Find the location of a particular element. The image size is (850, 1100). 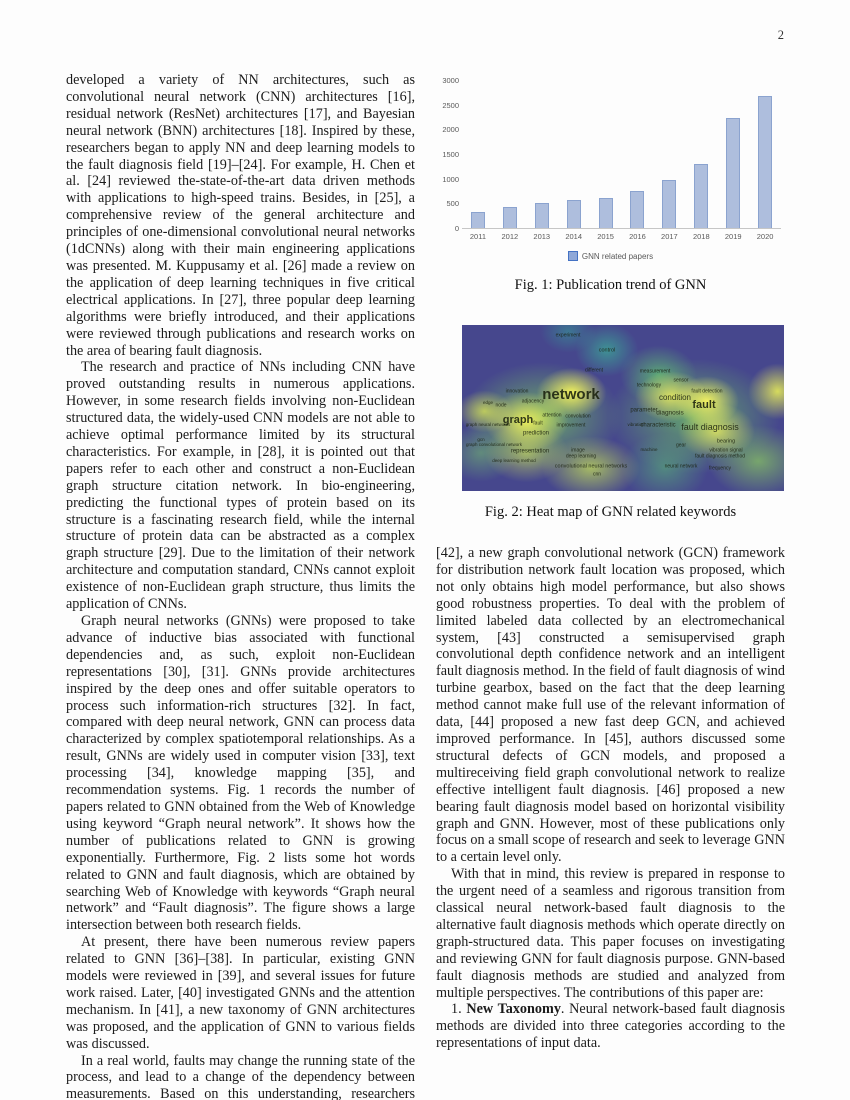

y-tick-label: 1500 is located at coordinates (450, 154).